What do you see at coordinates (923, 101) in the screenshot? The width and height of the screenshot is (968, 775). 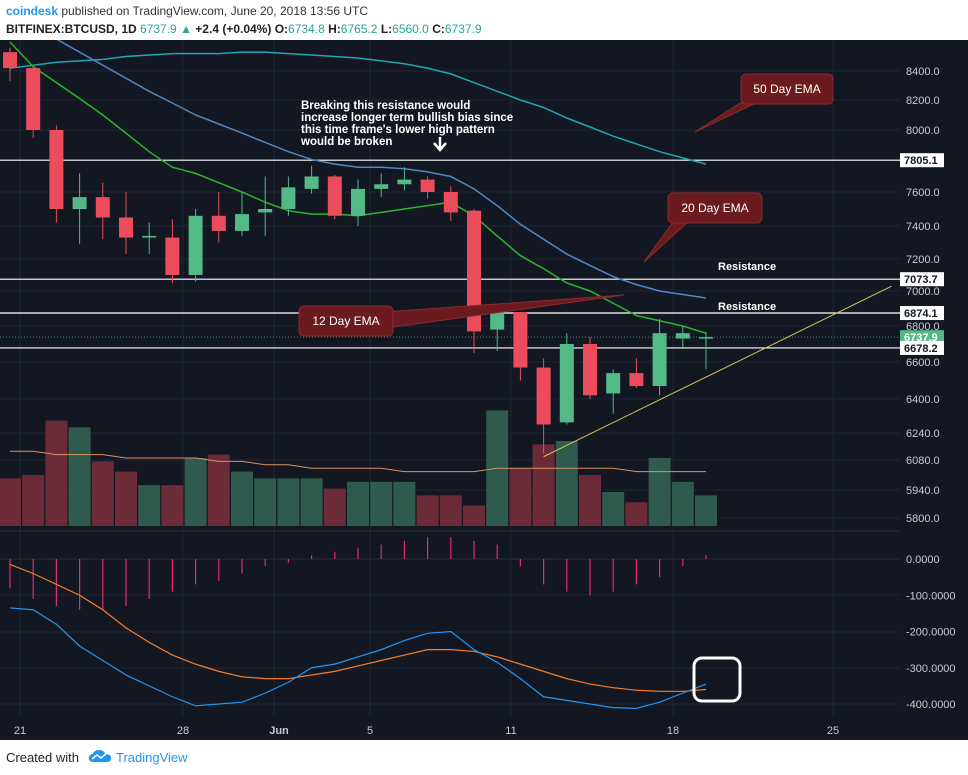 I see `price-tick-label: 8200.0` at bounding box center [923, 101].